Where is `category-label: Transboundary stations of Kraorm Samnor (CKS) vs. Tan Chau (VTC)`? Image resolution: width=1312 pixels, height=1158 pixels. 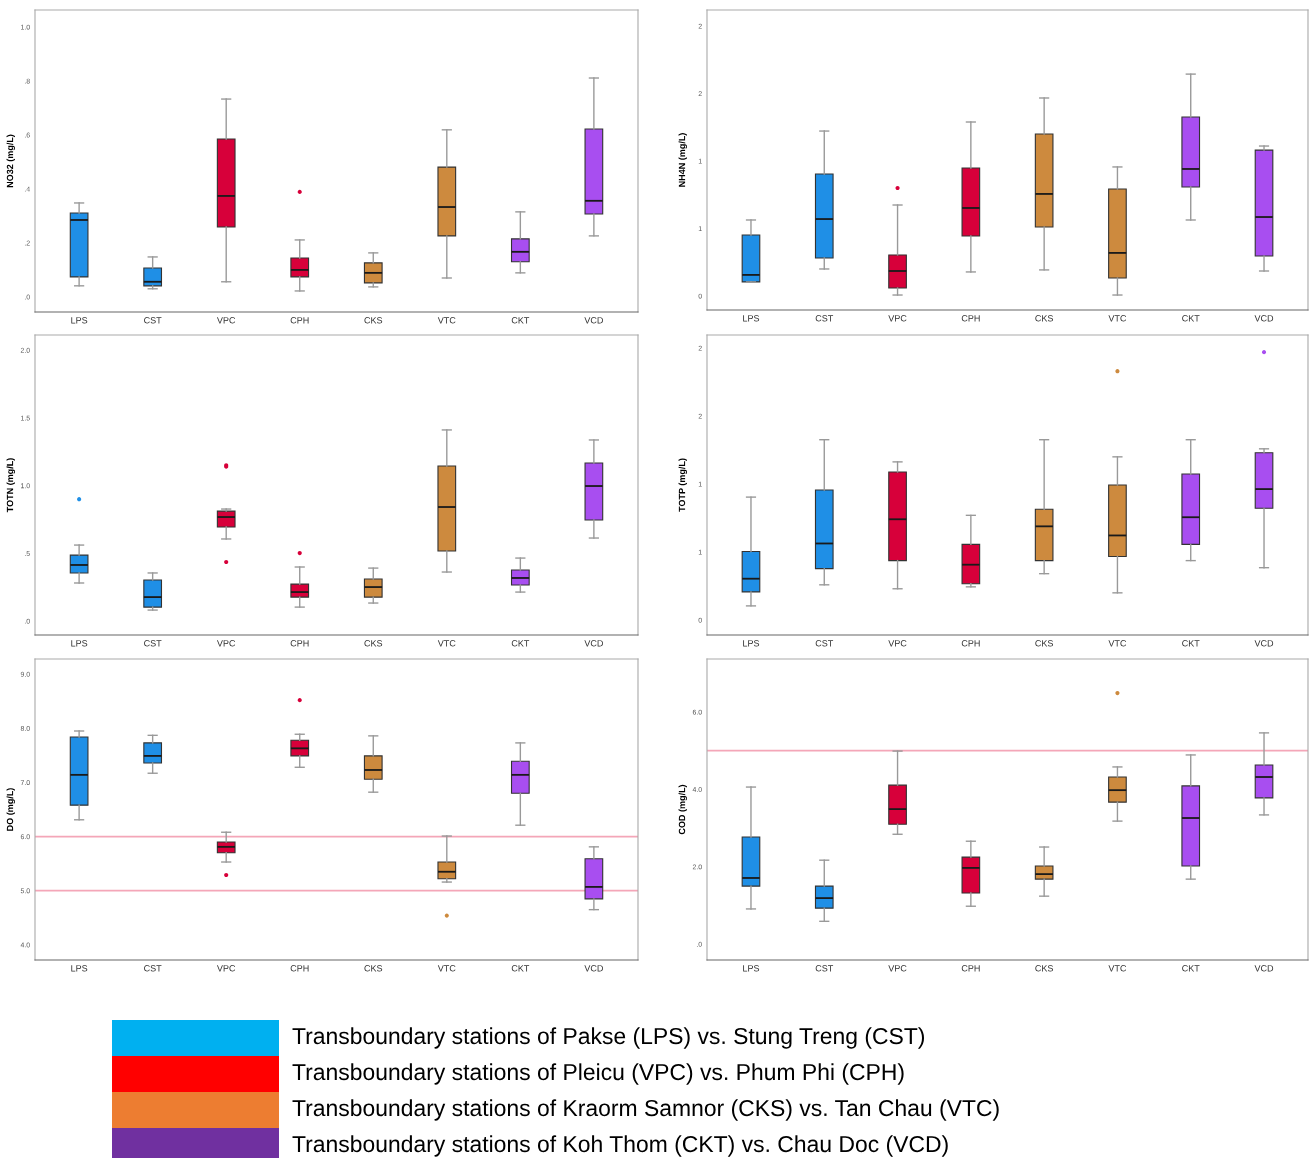 category-label: Transboundary stations of Kraorm Samnor (CKS) vs. Tan Chau (VTC) is located at coordinates (645, 1110).